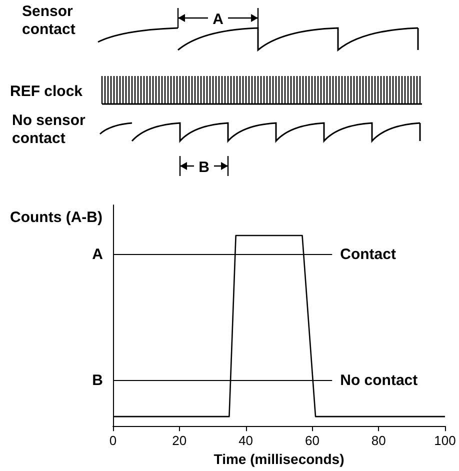  What do you see at coordinates (368, 255) in the screenshot?
I see `ref-line-label: Contact` at bounding box center [368, 255].